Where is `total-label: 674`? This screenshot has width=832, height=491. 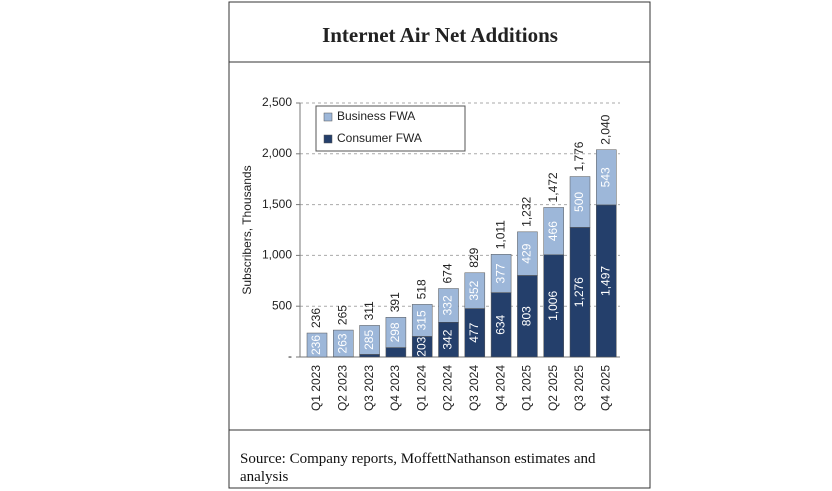 total-label: 674 is located at coordinates (448, 273).